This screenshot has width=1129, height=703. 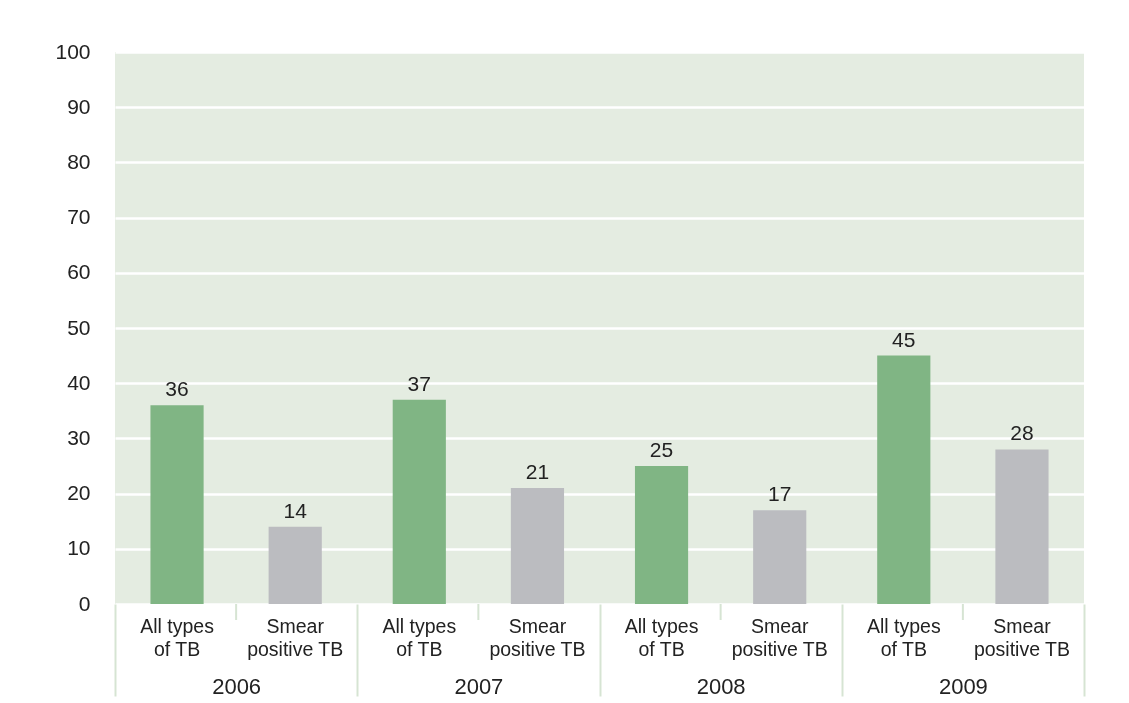 What do you see at coordinates (79, 382) in the screenshot?
I see `y-tick-label: 40` at bounding box center [79, 382].